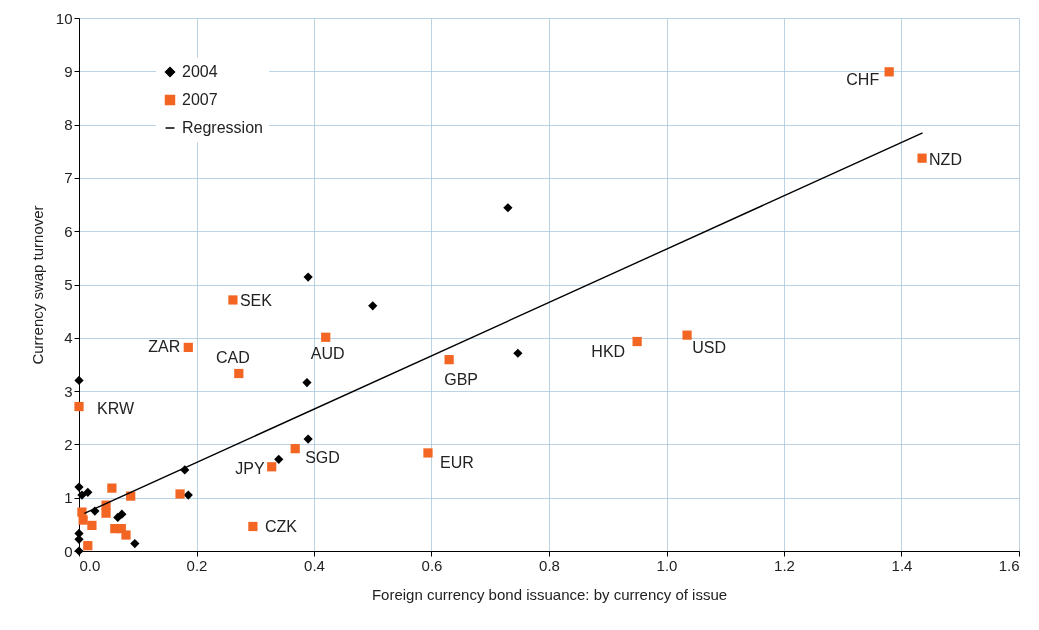 This screenshot has width=1039, height=630. Describe the element at coordinates (68, 178) in the screenshot. I see `y-tick-label: 7` at that location.